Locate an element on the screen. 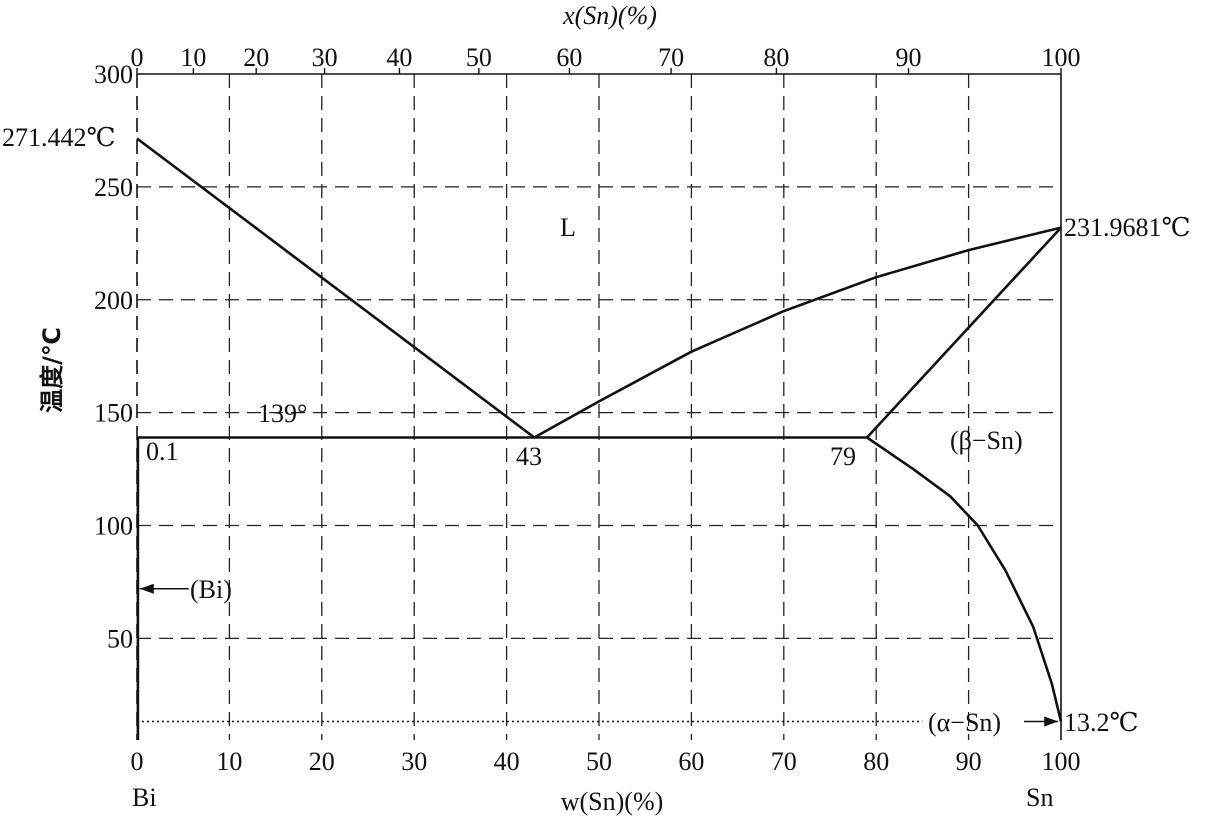 The width and height of the screenshot is (1208, 818). alpha-sn-arrow-head is located at coordinates (1051, 721).